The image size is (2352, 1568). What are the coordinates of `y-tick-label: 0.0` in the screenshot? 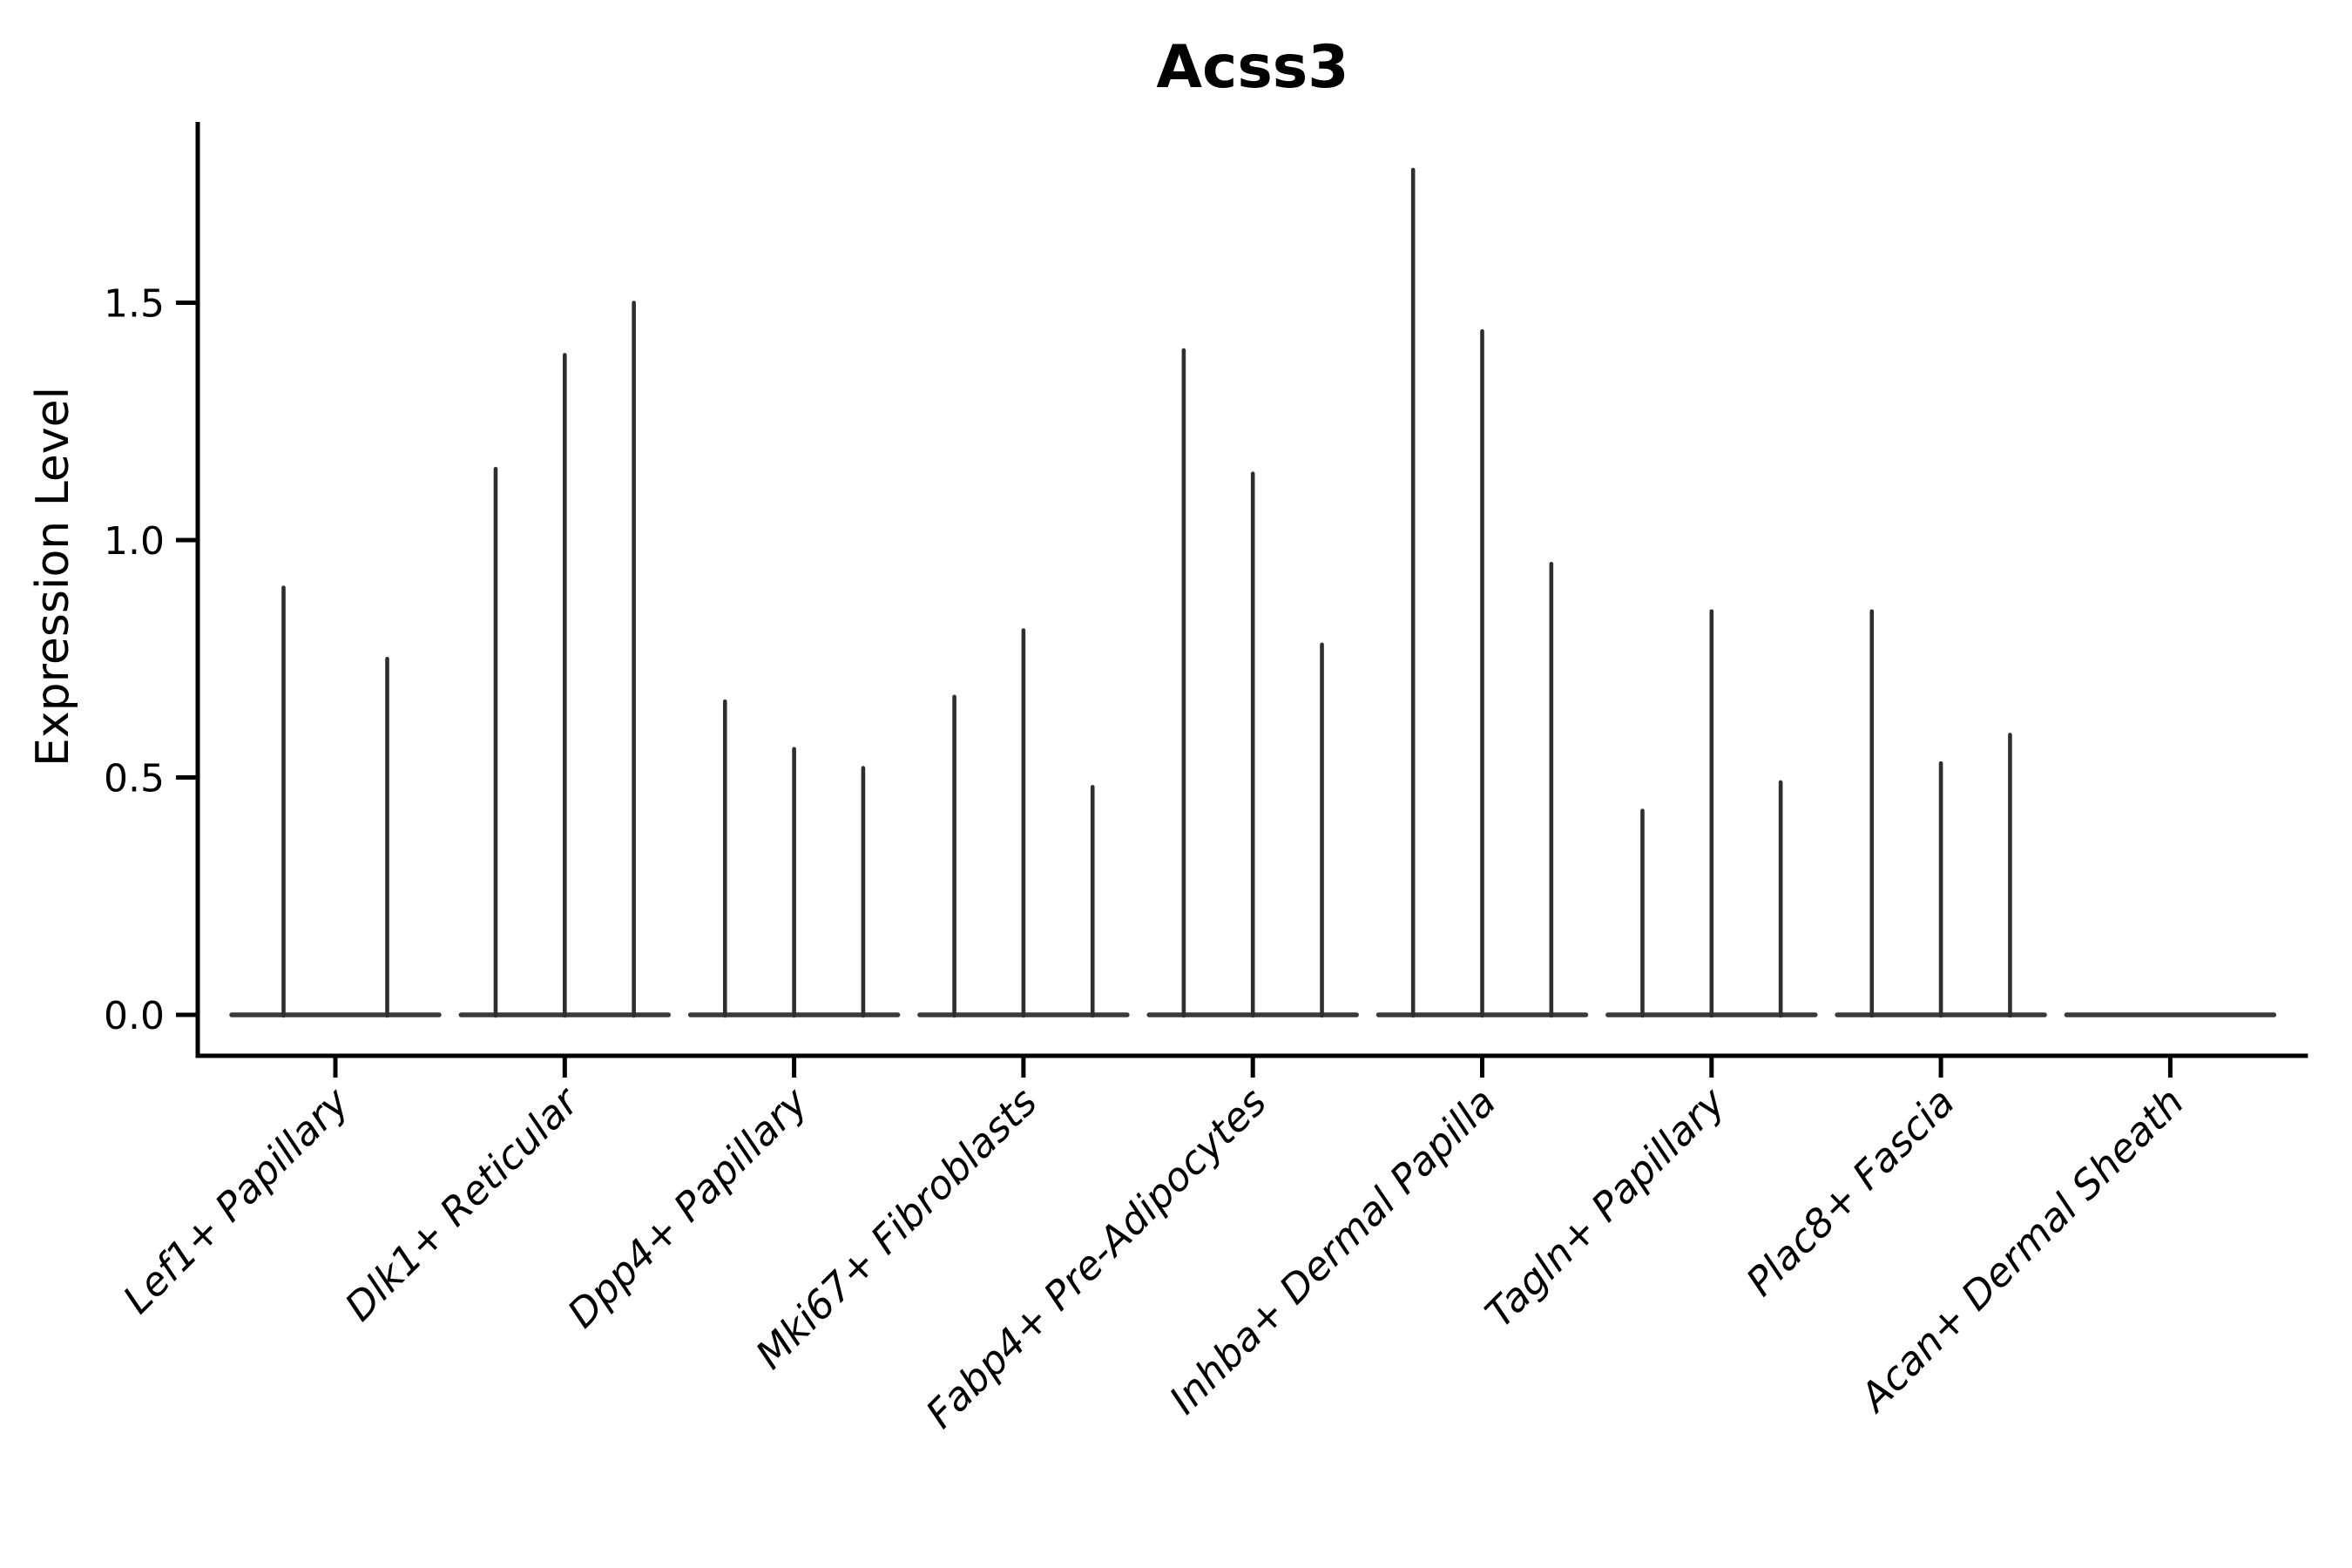 It's located at (134, 1016).